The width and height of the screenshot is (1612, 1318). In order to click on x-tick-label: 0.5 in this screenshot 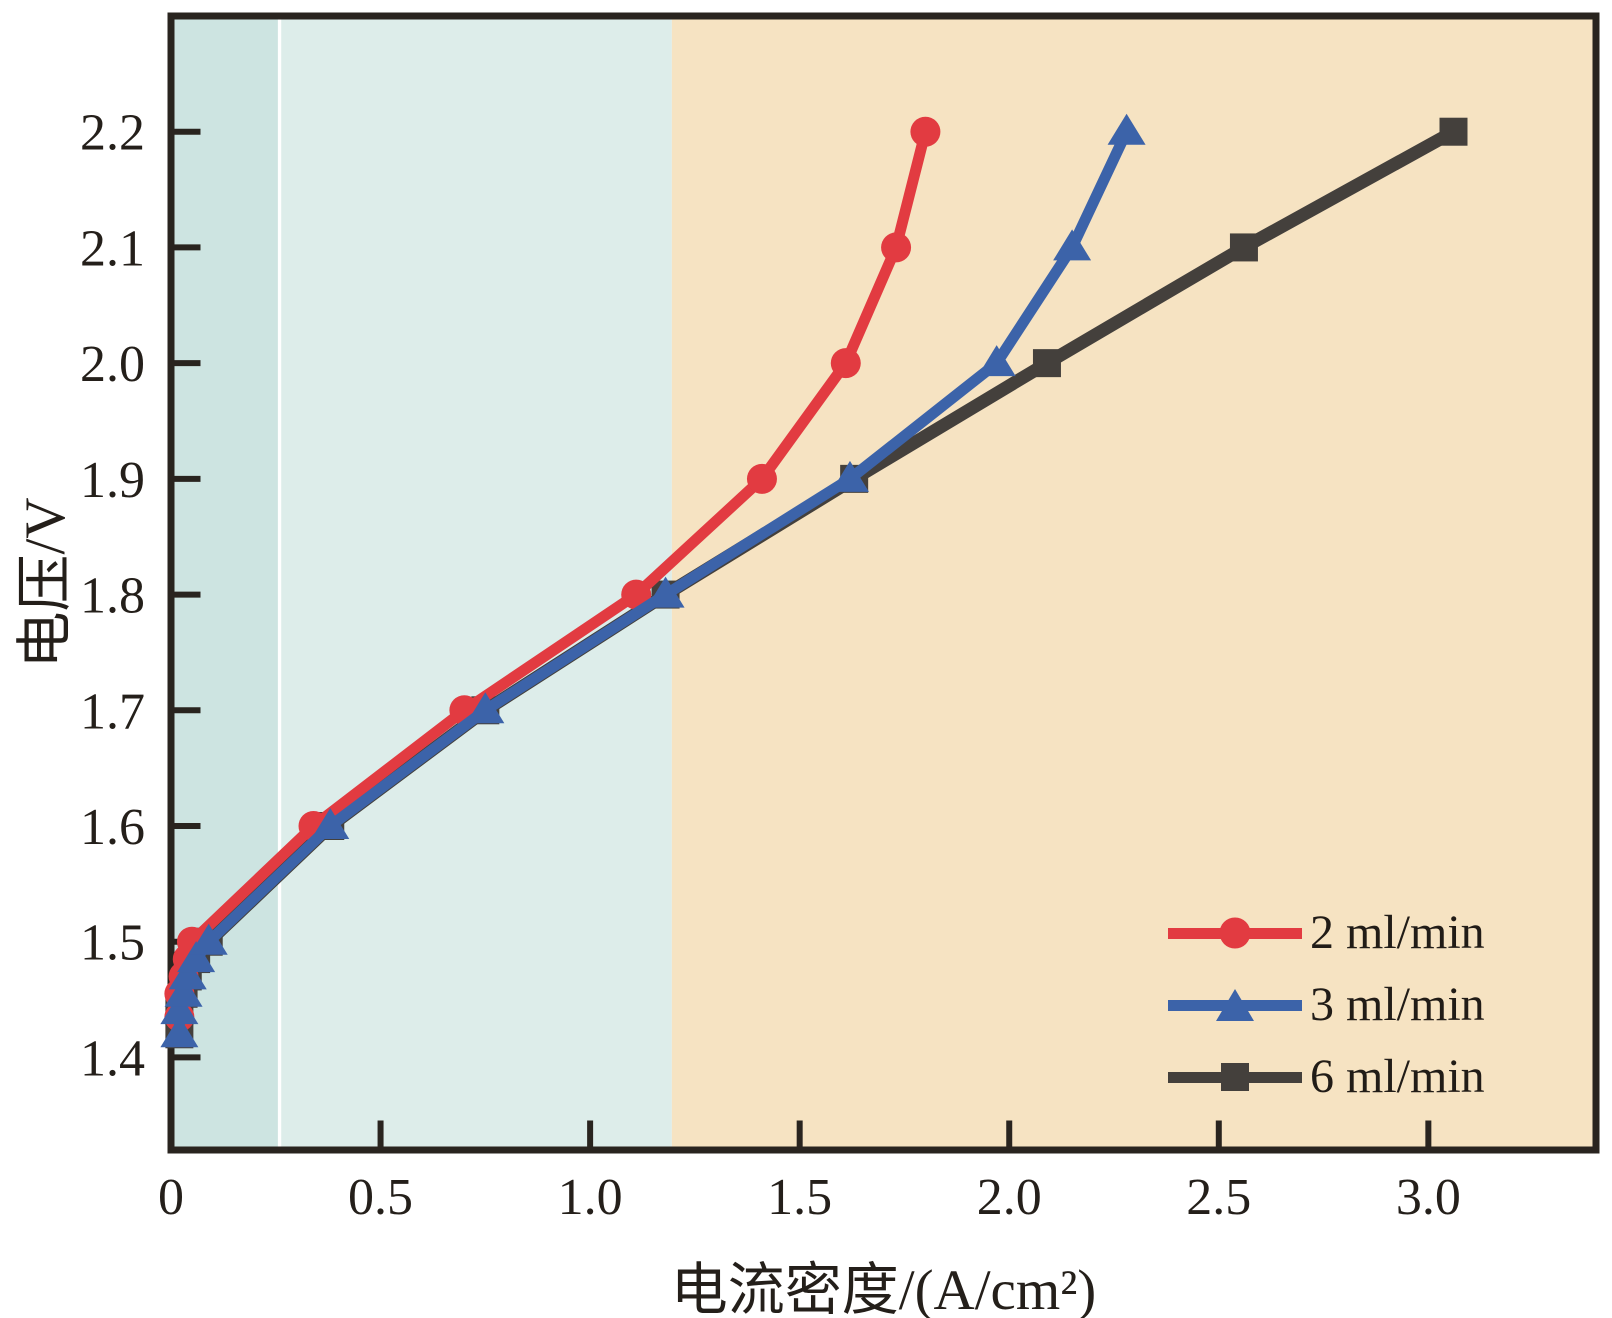, I will do `click(380, 1197)`.